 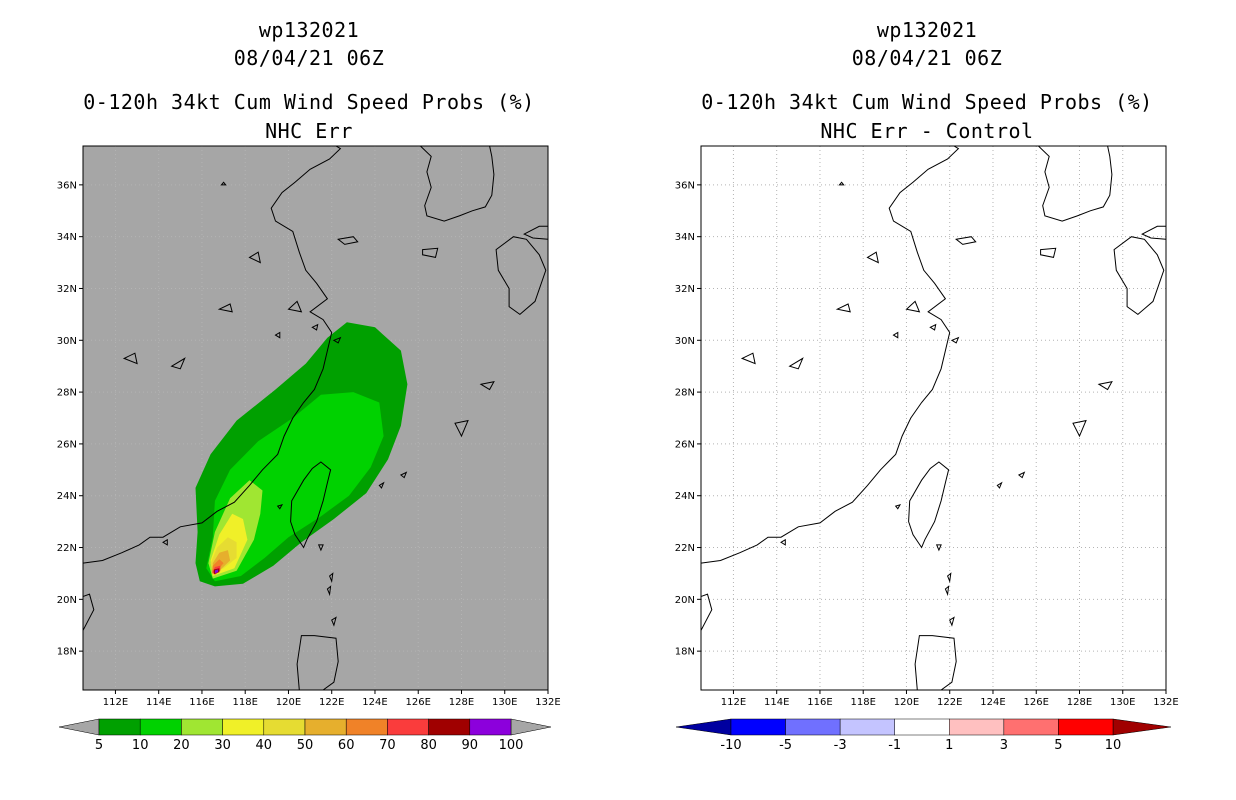 What do you see at coordinates (140, 745) in the screenshot?
I see `colorbar-label: 10` at bounding box center [140, 745].